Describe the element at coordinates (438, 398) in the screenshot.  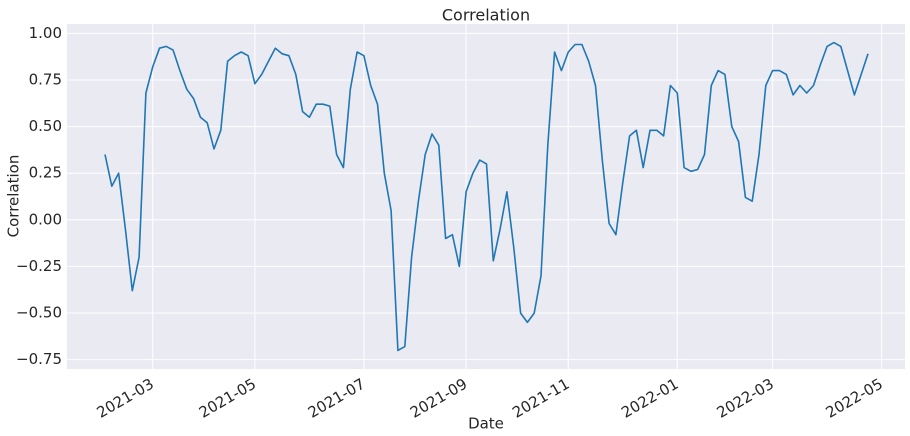
I see `x-tick-label: 2021-09` at that location.